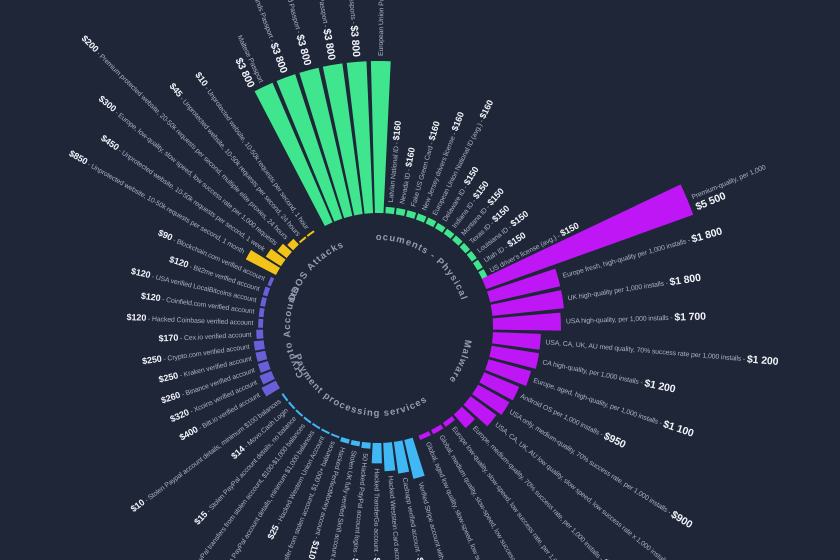 This screenshot has width=840, height=560. What do you see at coordinates (376, 514) in the screenshot?
I see `bar-value-label: Hacked TransferGo account - $510` at bounding box center [376, 514].